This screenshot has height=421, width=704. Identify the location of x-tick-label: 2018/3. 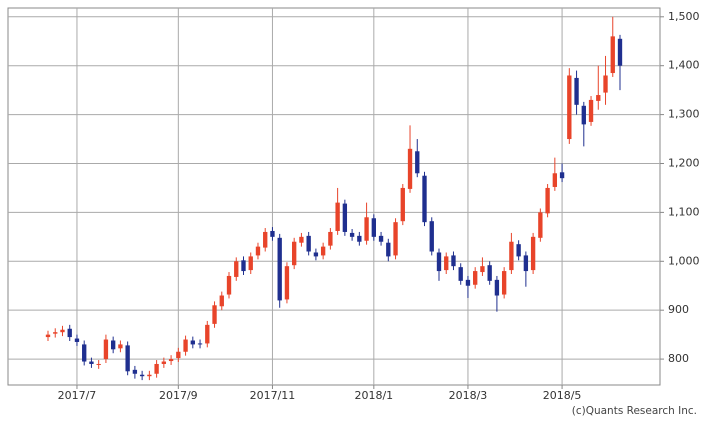
(468, 395).